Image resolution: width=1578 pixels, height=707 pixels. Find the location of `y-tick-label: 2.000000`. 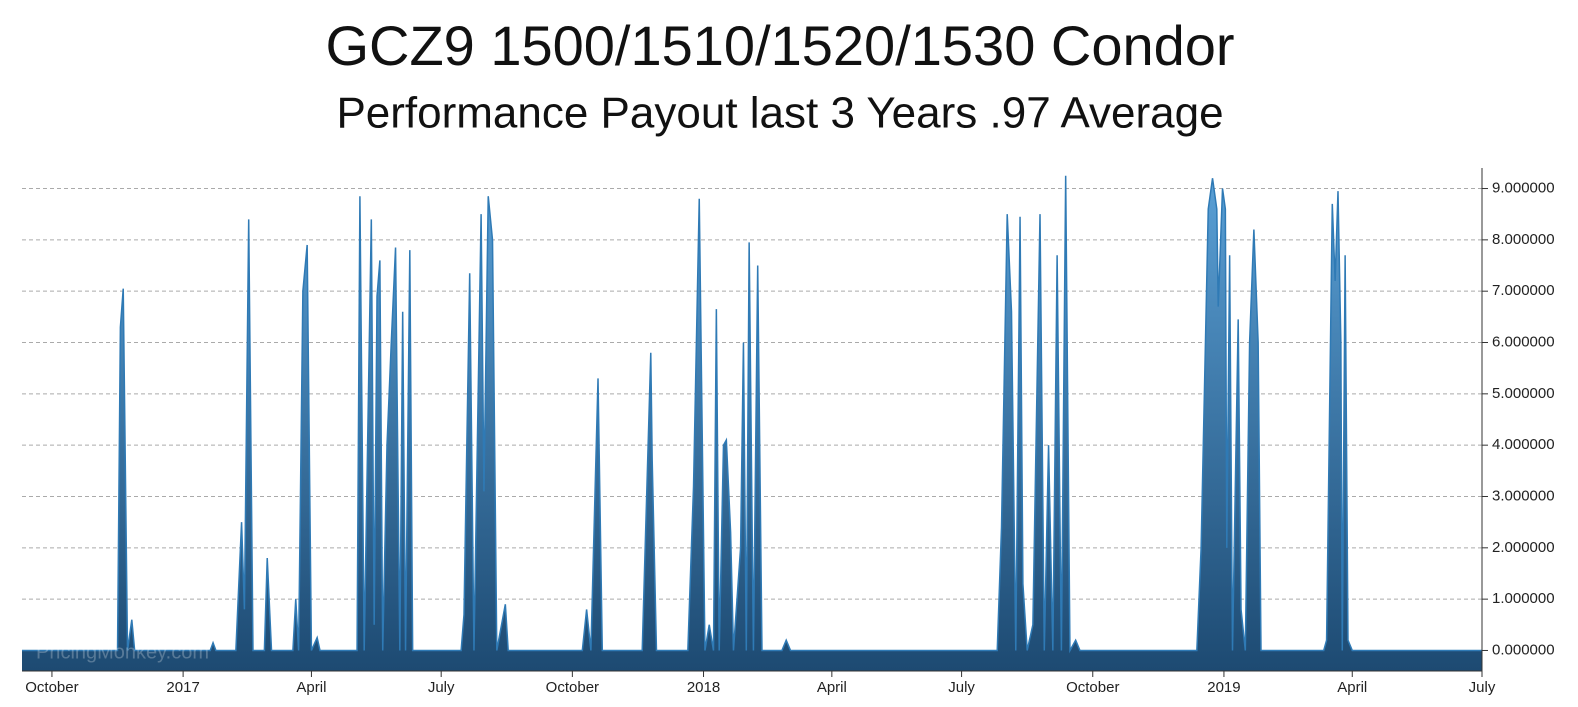

y-tick-label: 2.000000 is located at coordinates (1523, 547).